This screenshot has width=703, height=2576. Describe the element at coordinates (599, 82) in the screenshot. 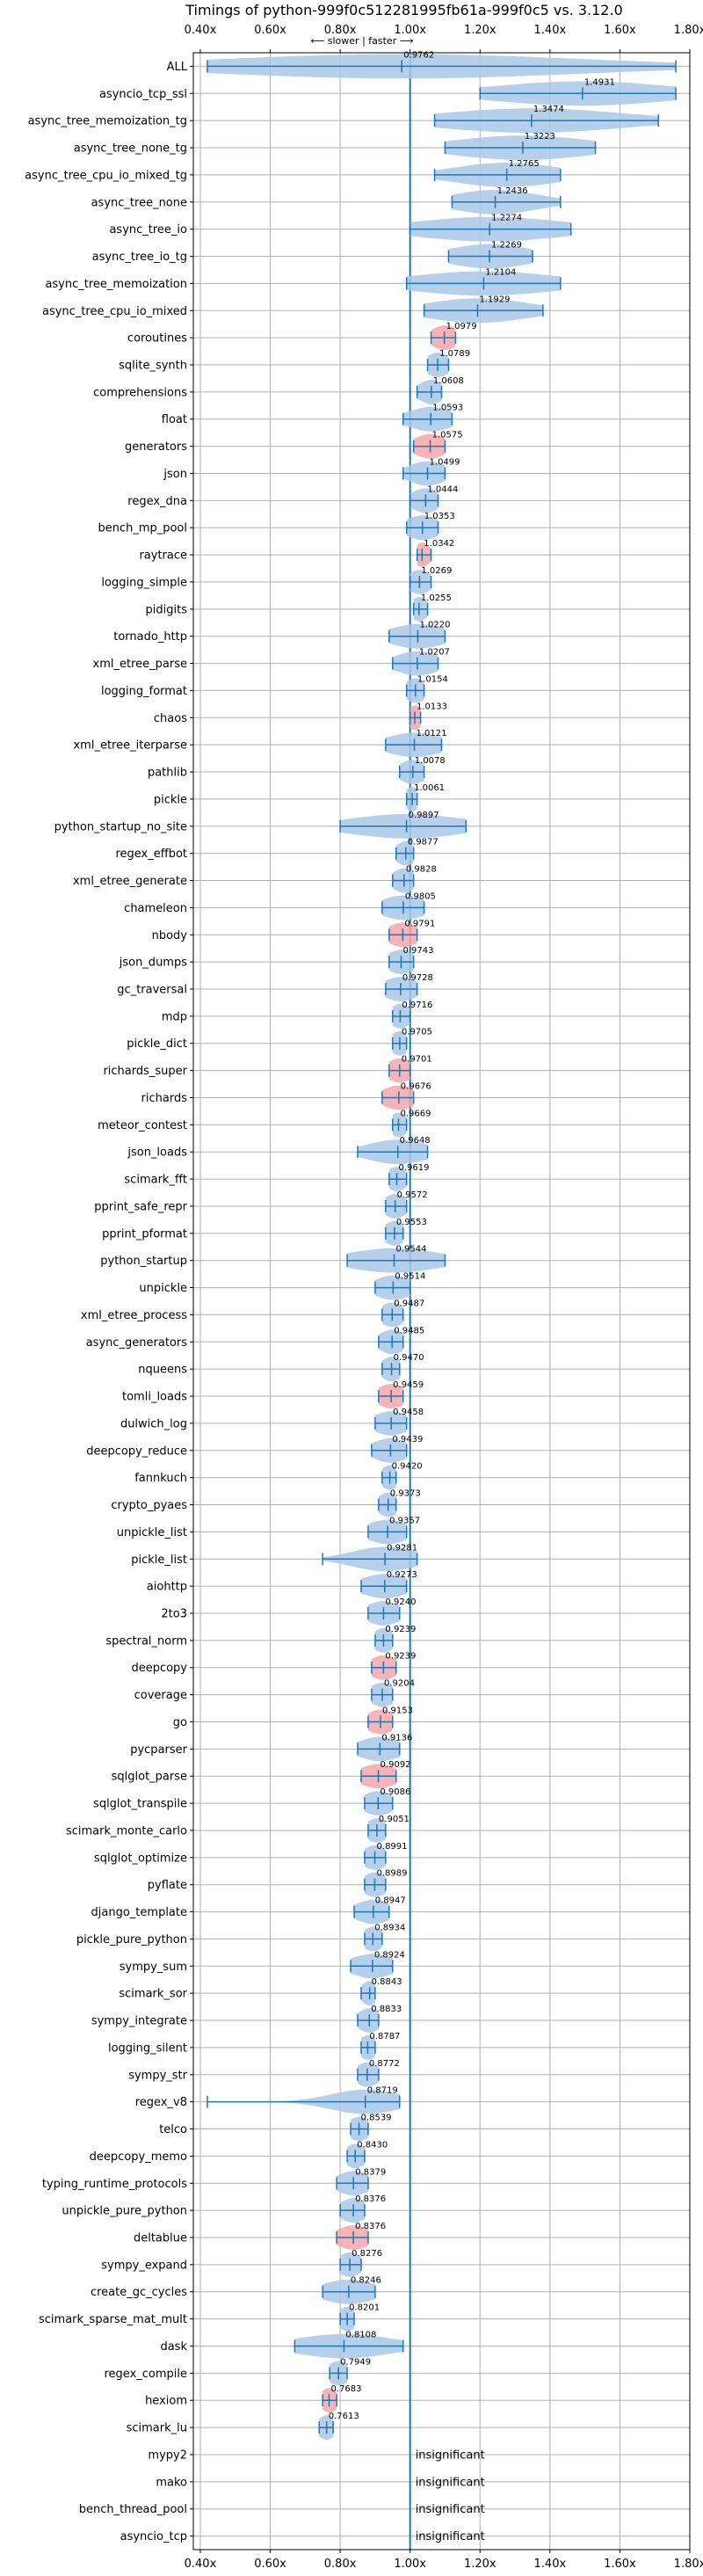

I see `value-label: 1.4931` at that location.